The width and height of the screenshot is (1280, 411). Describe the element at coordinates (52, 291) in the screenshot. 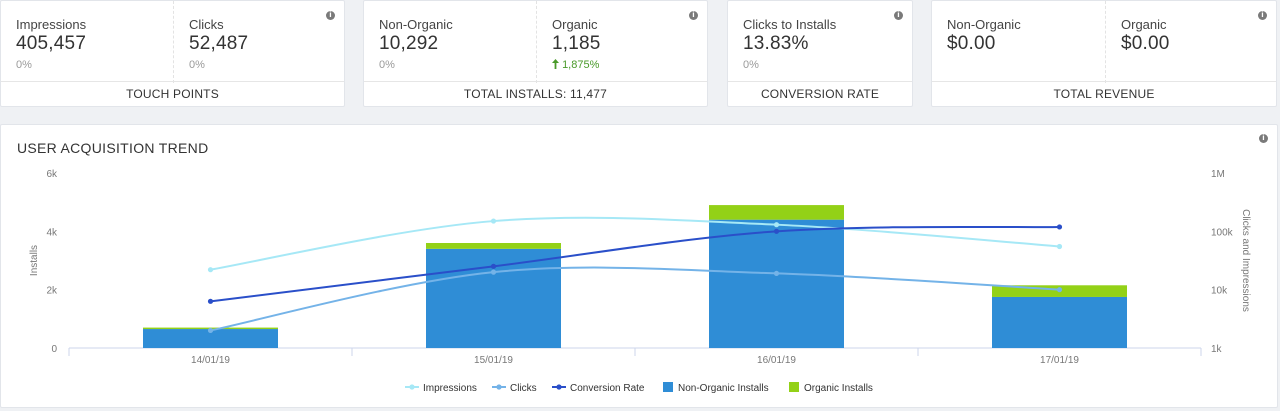

I see `left-axis-tick: 2k` at that location.